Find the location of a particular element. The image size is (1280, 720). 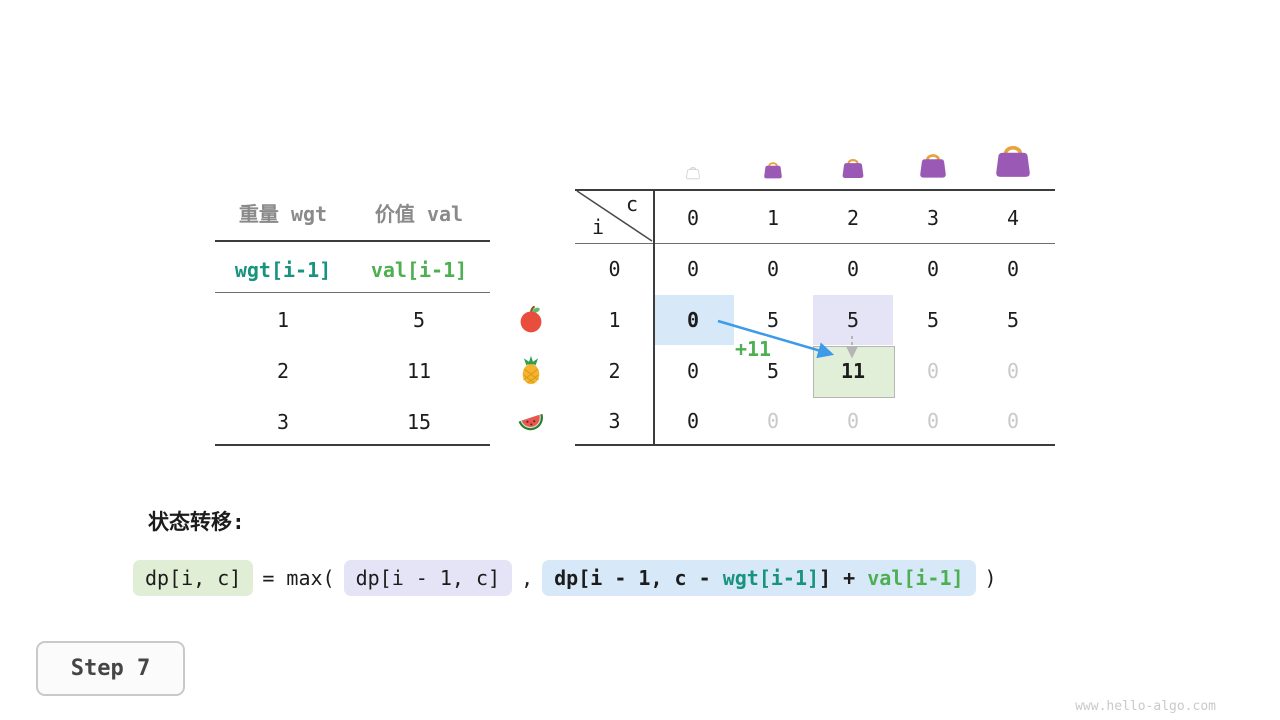

formula-lhs-pill: dp[i, c] is located at coordinates (193, 578).